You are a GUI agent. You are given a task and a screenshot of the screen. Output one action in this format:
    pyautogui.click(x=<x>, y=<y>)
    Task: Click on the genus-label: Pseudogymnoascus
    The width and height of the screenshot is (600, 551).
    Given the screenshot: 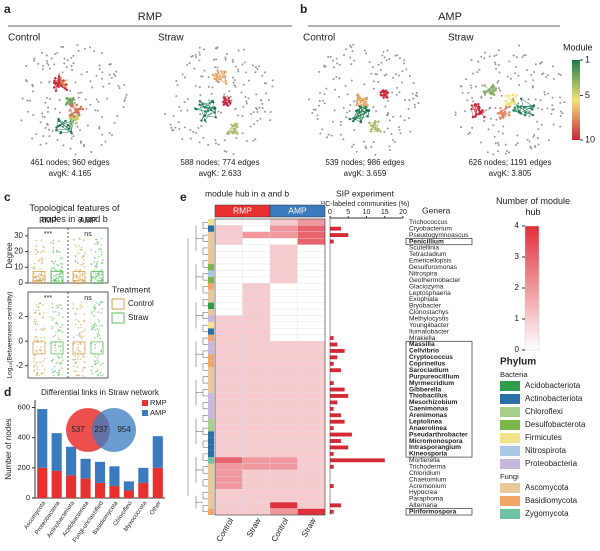 What is the action you would take?
    pyautogui.click(x=439, y=235)
    